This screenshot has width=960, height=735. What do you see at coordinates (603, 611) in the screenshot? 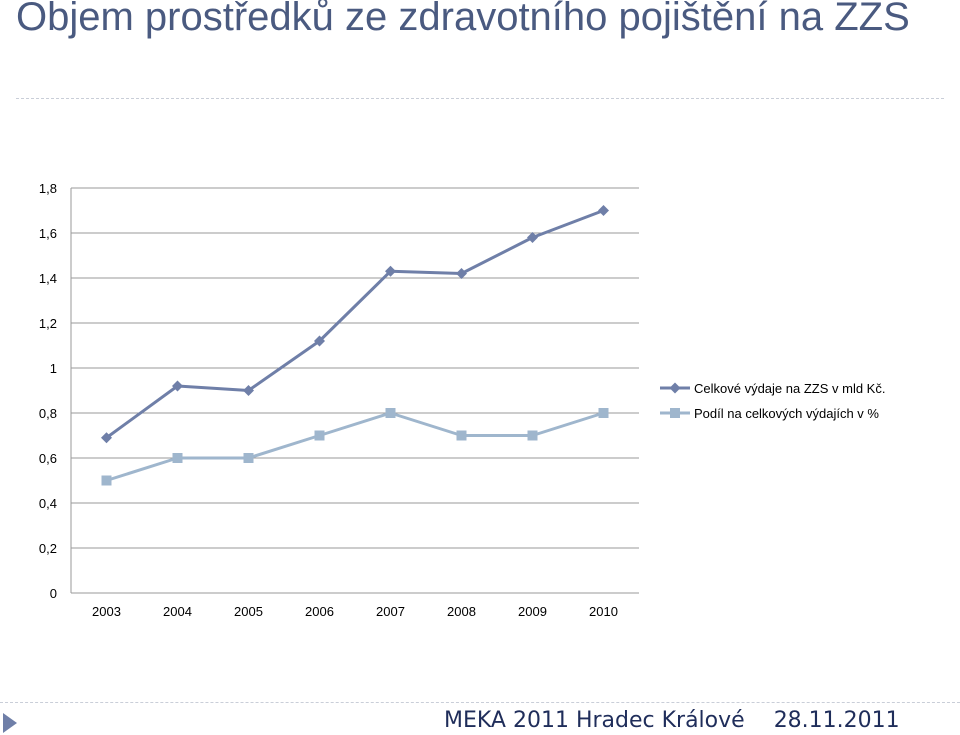
I see `x-tick-label: 2010` at bounding box center [603, 611].